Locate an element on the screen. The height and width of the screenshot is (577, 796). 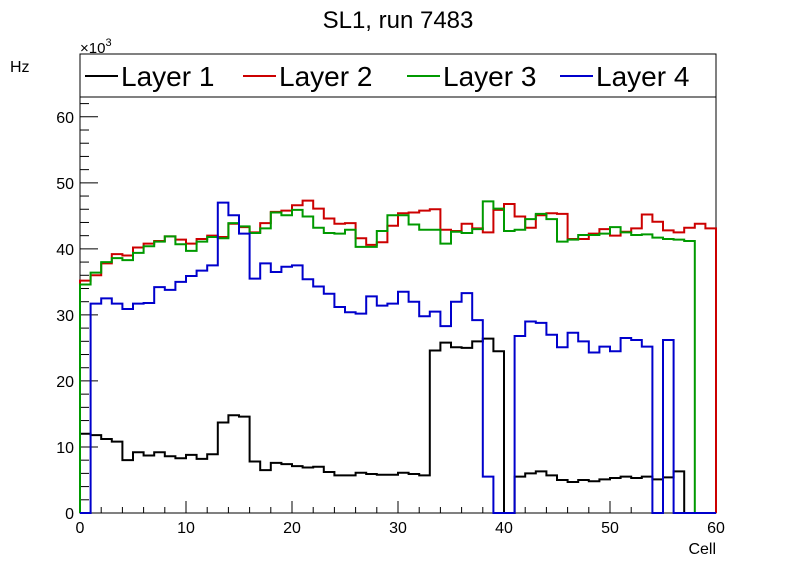
x-tick-label: 50 is located at coordinates (610, 528).